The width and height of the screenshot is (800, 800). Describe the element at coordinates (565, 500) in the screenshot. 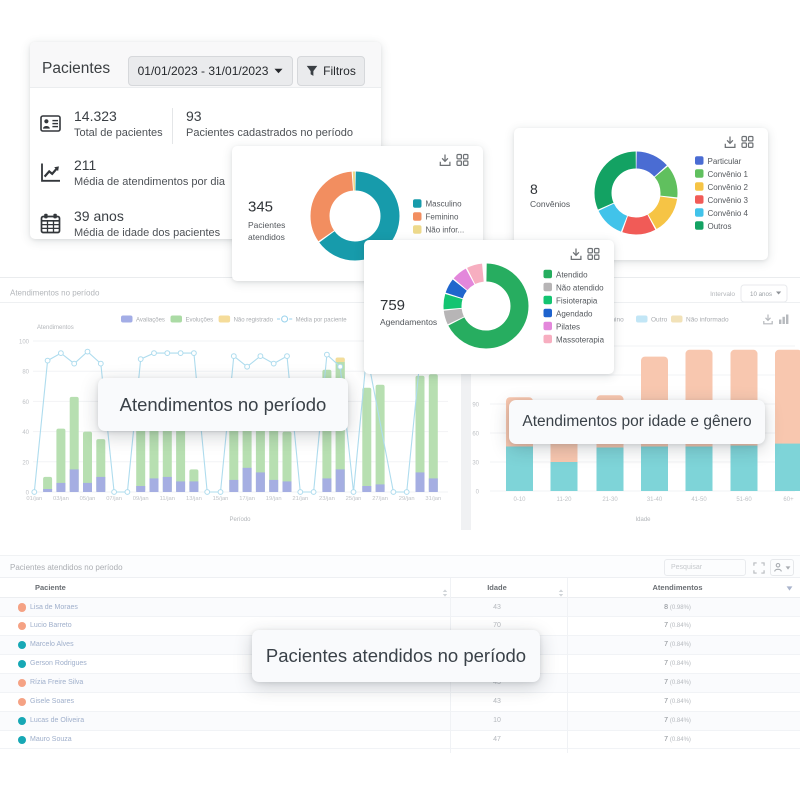

I see `svg-text: 11-20` at that location.